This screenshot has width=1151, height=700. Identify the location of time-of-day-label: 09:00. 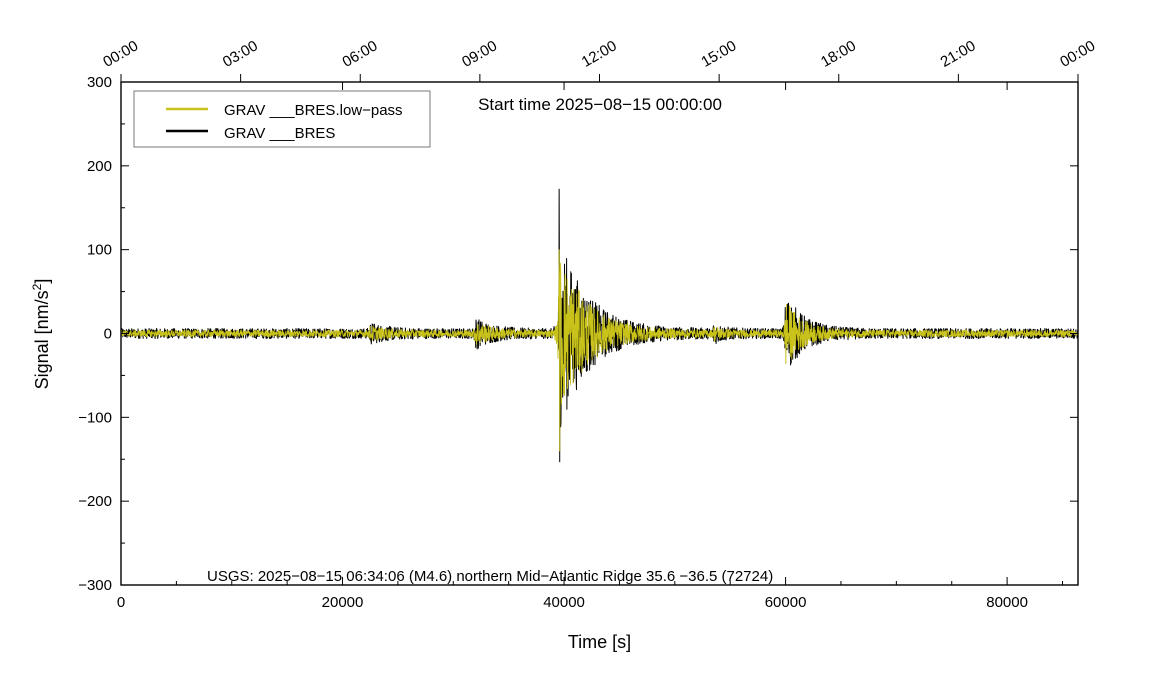
(479, 53).